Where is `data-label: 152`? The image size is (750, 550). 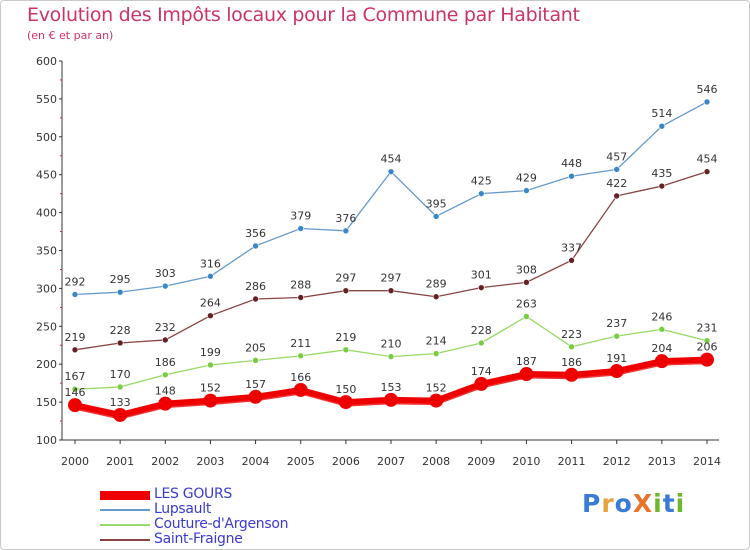
data-label: 152 is located at coordinates (210, 388).